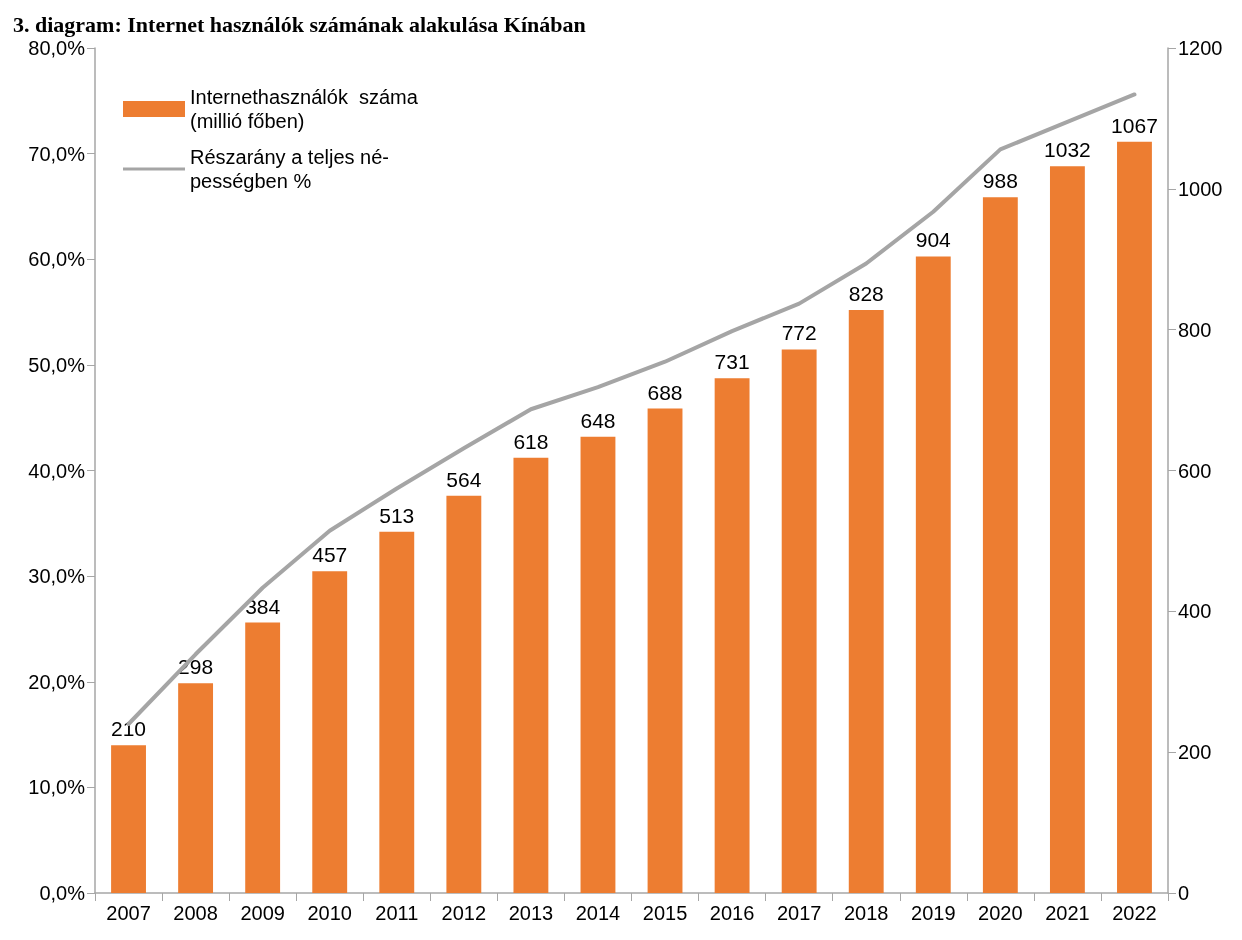 This screenshot has height=940, width=1242. Describe the element at coordinates (464, 913) in the screenshot. I see `x-tick-label: 2012` at that location.